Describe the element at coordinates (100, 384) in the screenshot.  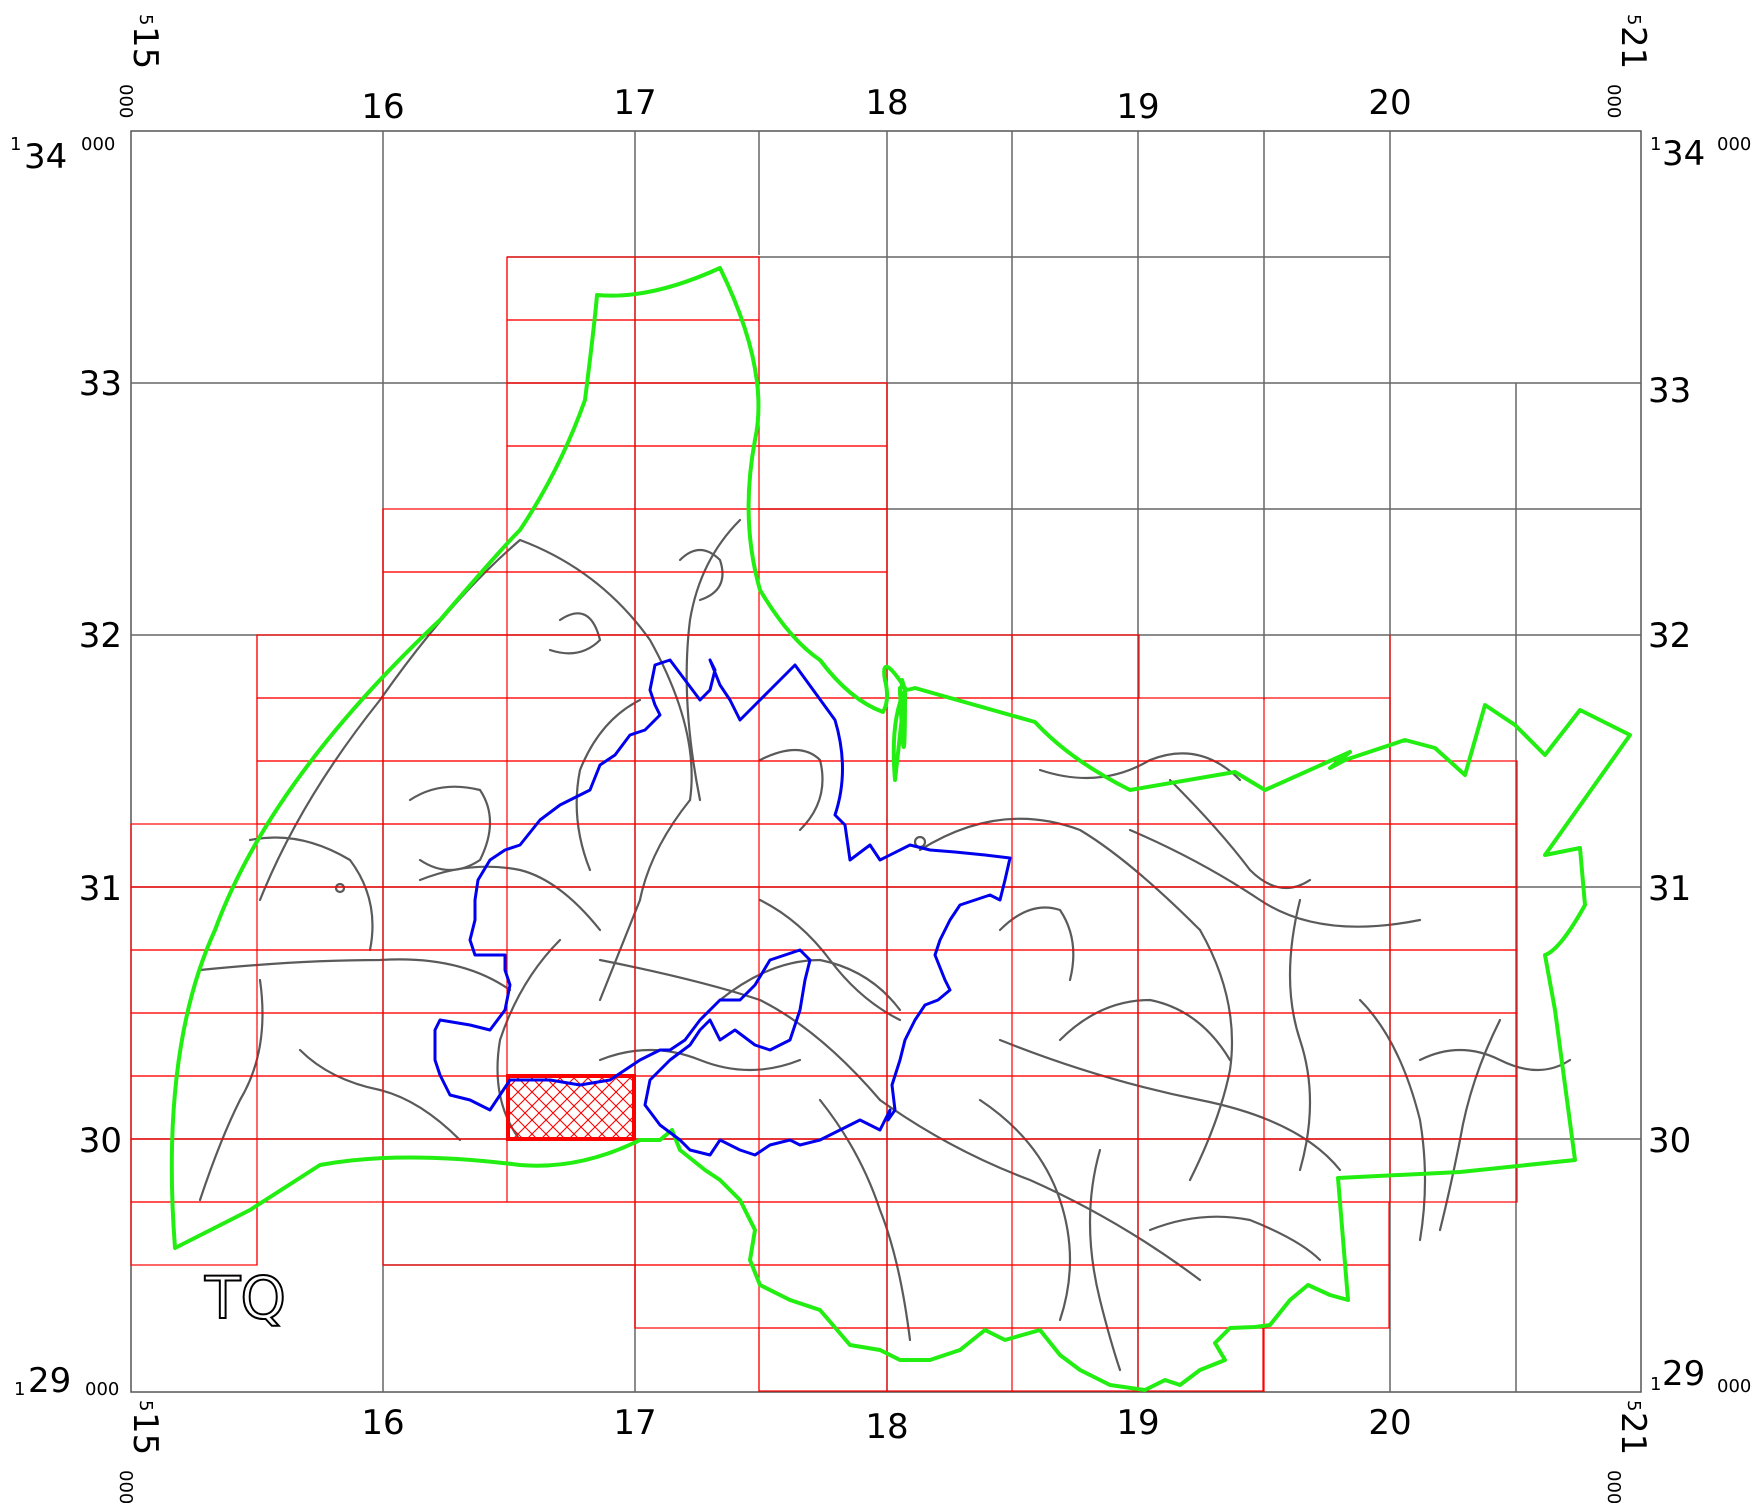
I see `northing-label-33-left: 33` at that location.